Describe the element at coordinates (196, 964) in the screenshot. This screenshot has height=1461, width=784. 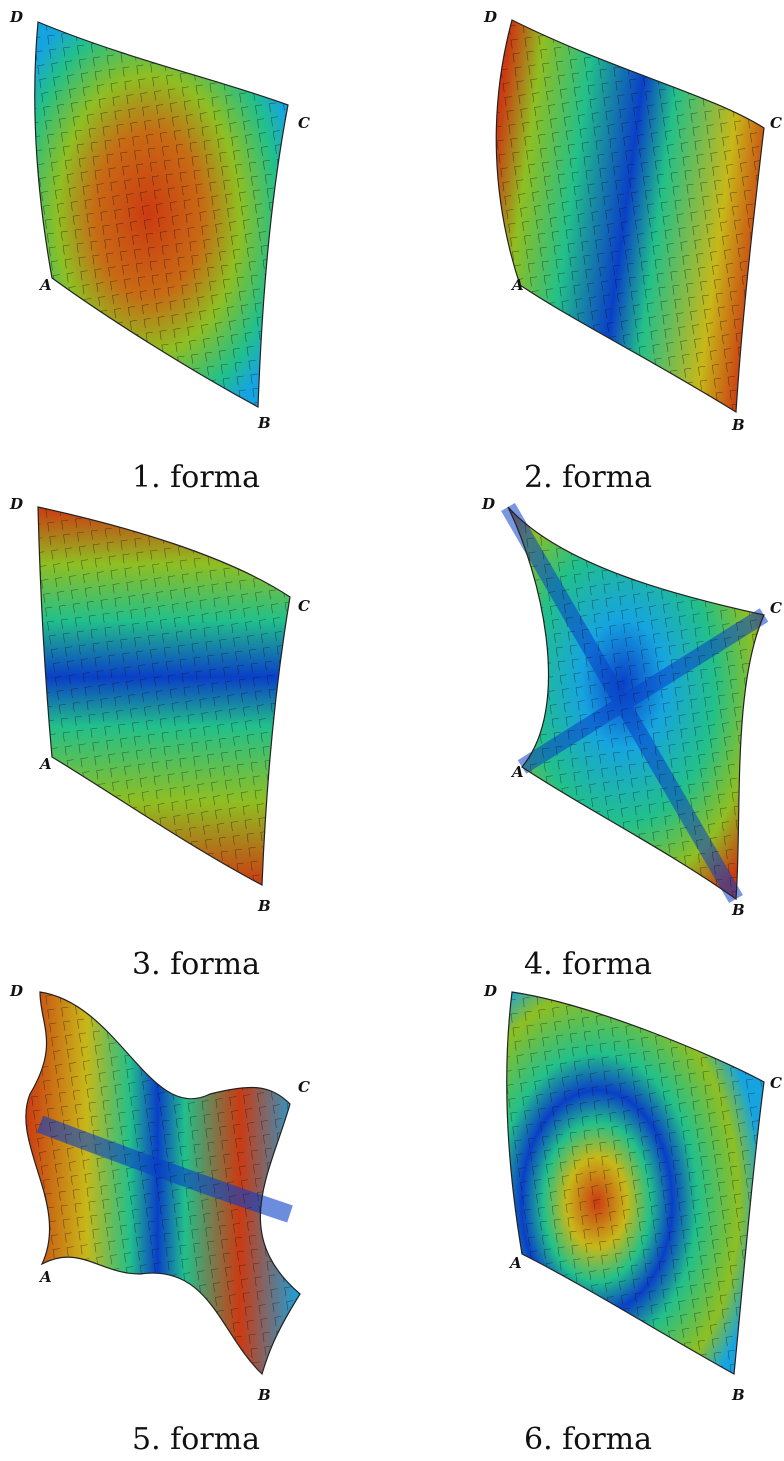
I see `figure-caption: 3. forma` at that location.